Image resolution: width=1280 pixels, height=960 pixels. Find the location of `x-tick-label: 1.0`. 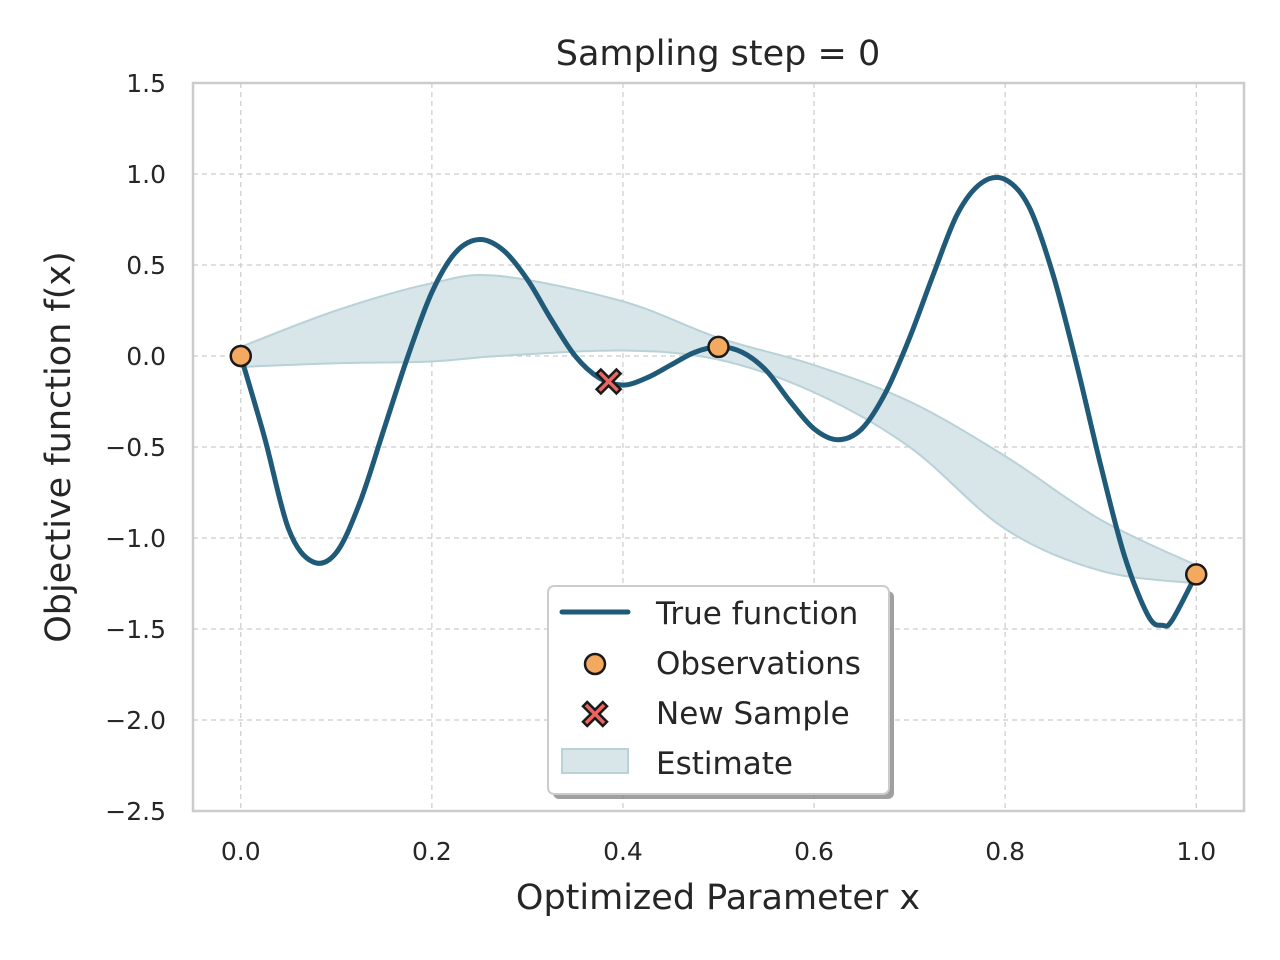

x-tick-label: 1.0 is located at coordinates (1196, 851).